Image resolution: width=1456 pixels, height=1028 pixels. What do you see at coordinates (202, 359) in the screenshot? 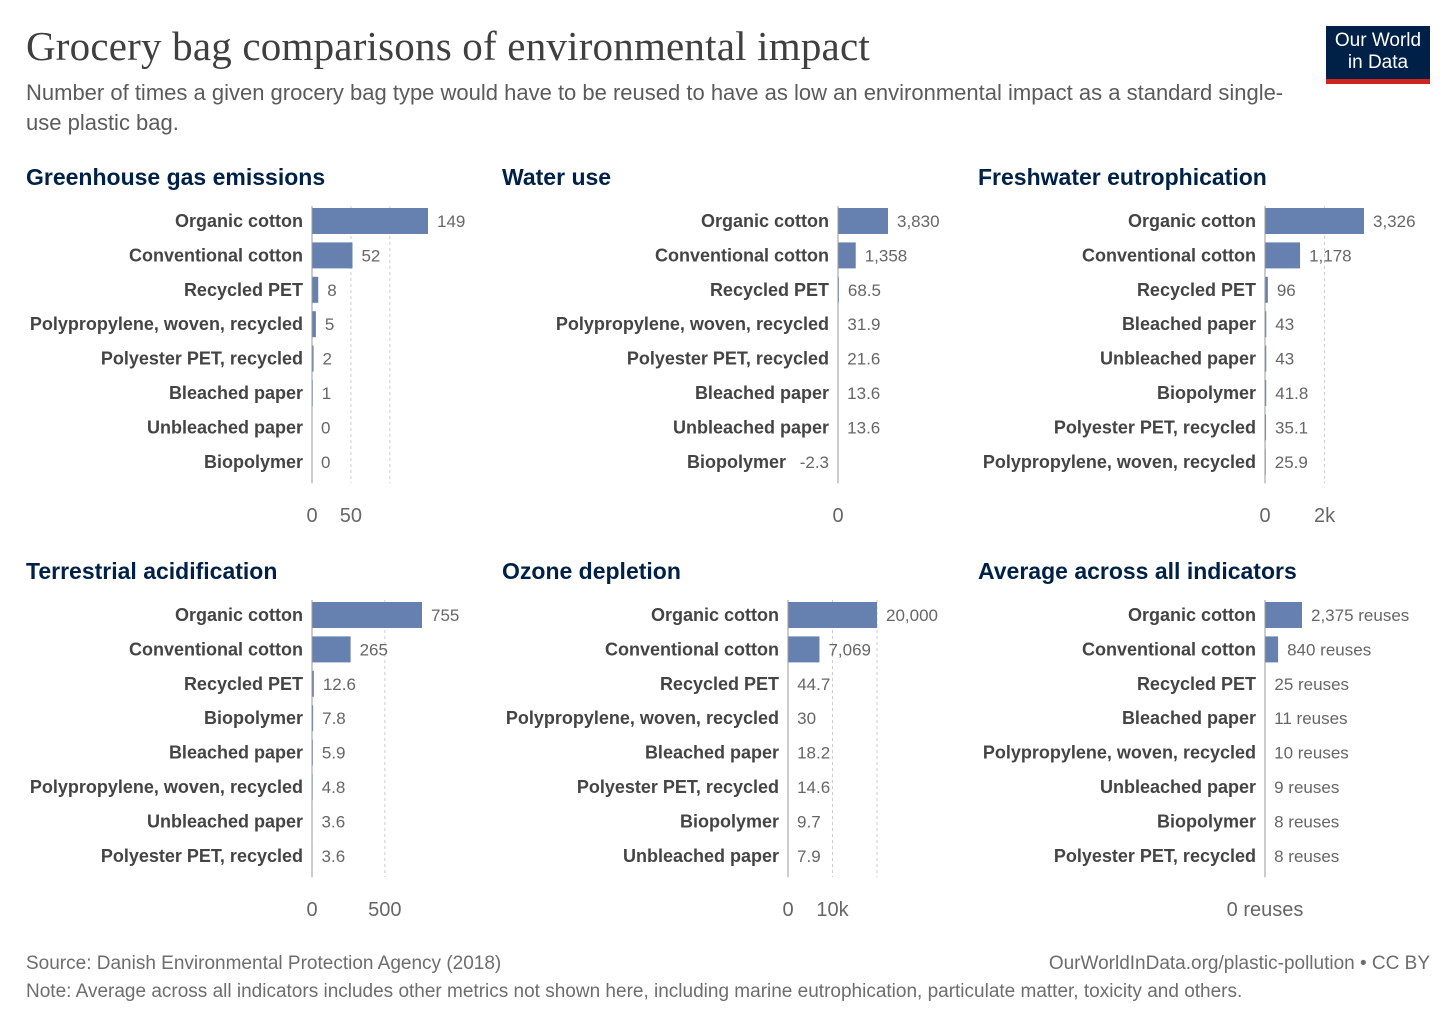
I see `panel-0-category-label-4: Polyester PET, recycled` at bounding box center [202, 359].